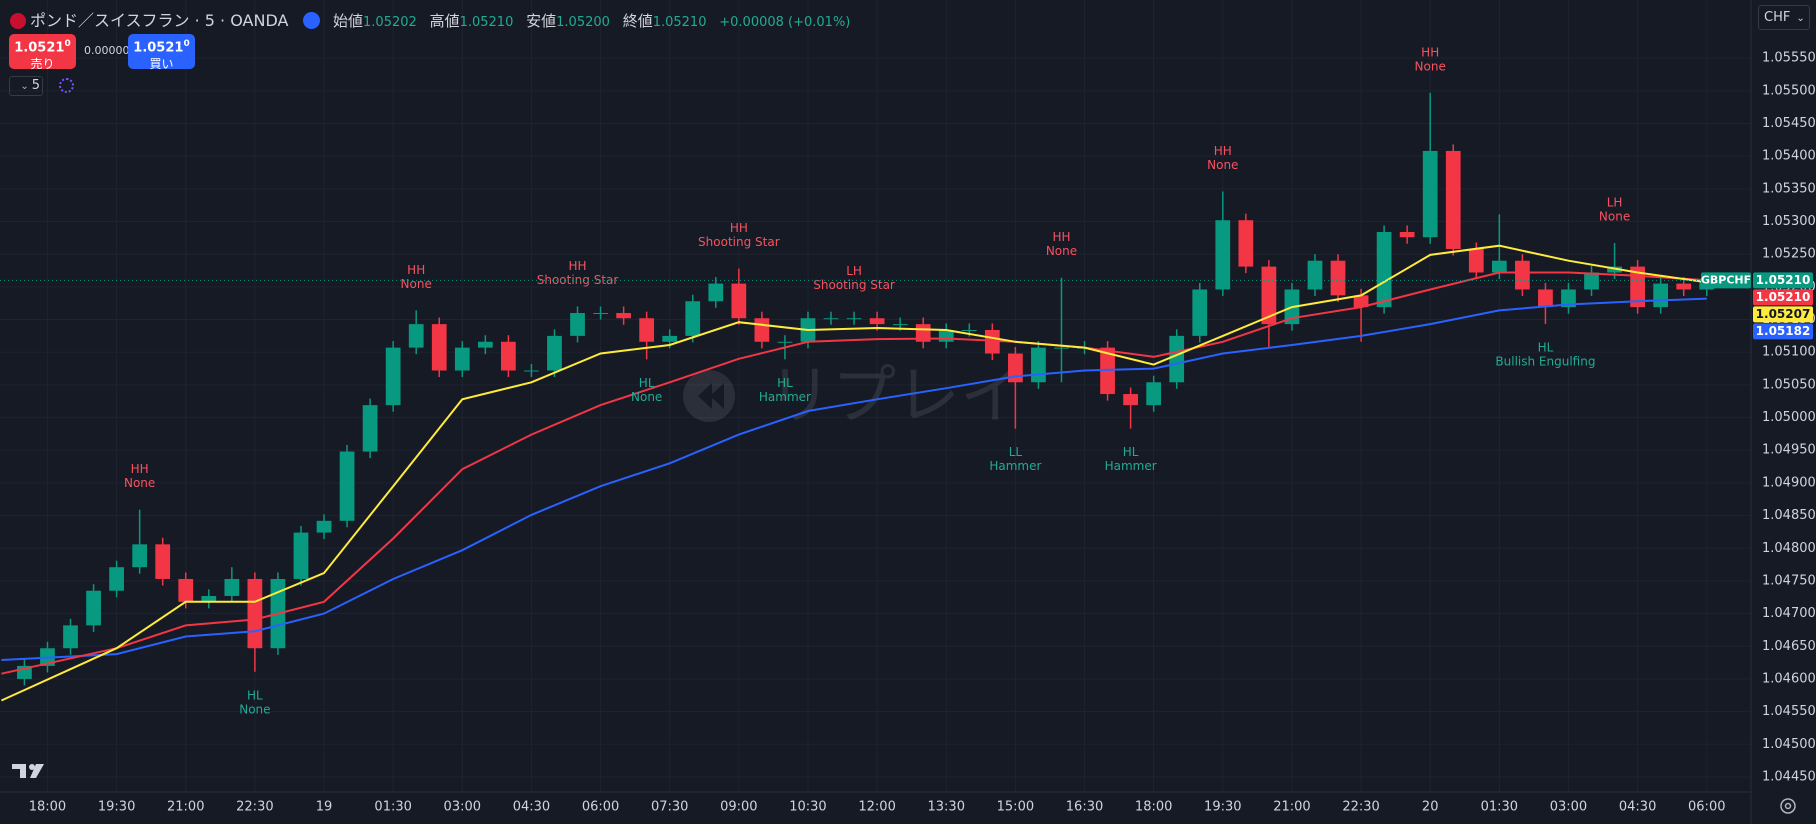  What do you see at coordinates (35, 85) in the screenshot?
I see `interval: 5` at bounding box center [35, 85].